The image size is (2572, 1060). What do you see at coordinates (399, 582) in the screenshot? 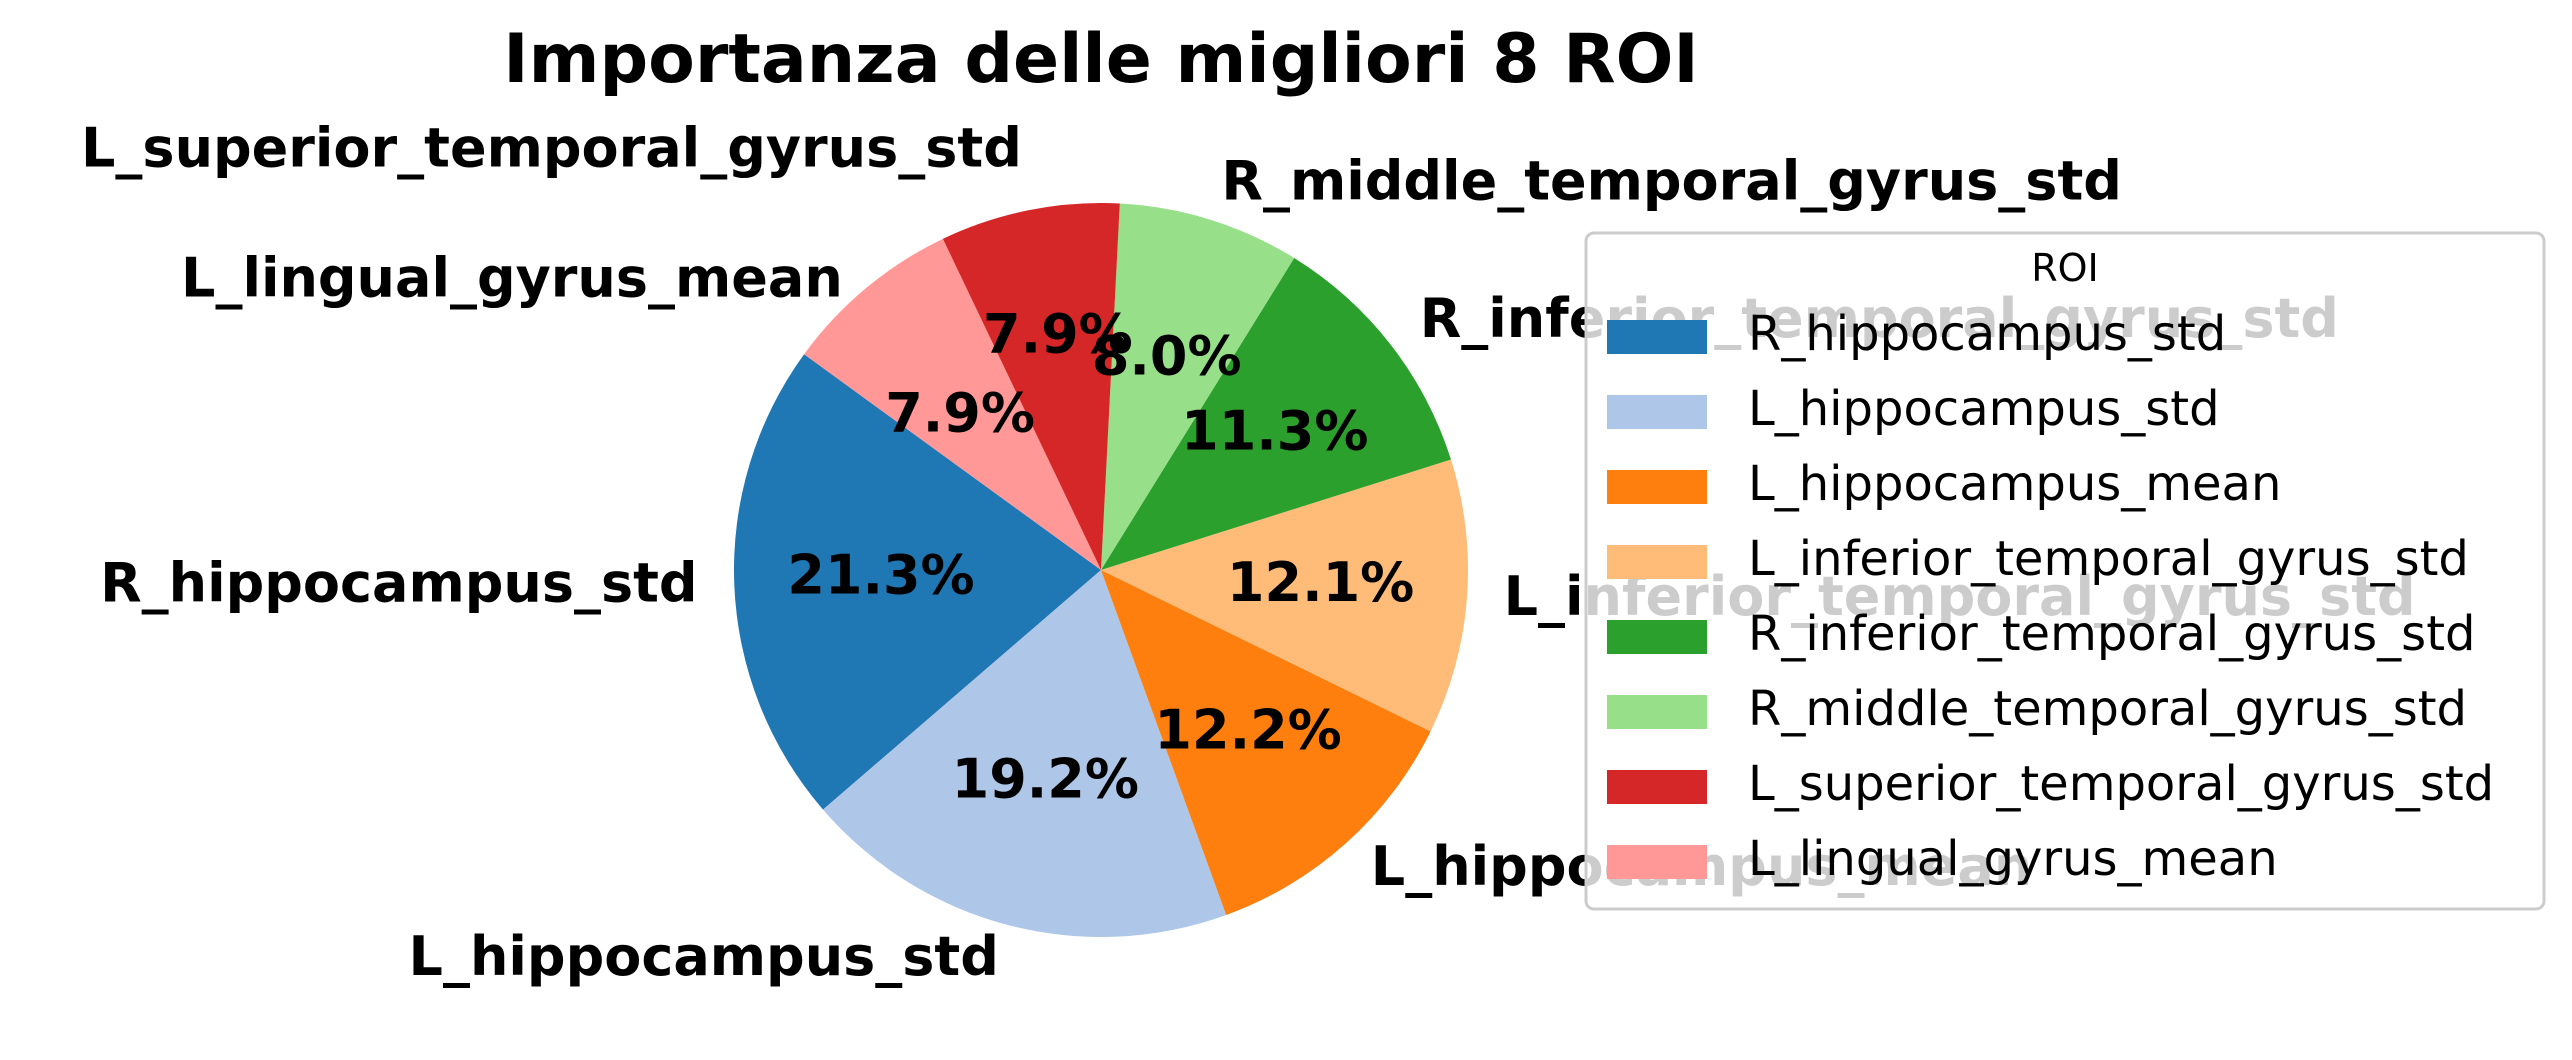
I see `slice-label-r-hippocampus-std: R_hippocampus_std` at bounding box center [399, 582].